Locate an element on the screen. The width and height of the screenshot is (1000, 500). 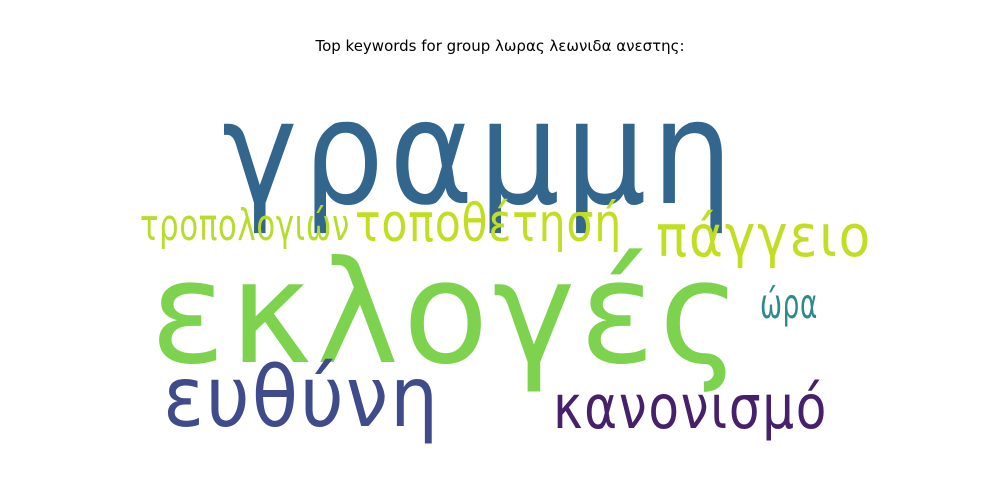
word-3: κανονισμό is located at coordinates (690, 407).